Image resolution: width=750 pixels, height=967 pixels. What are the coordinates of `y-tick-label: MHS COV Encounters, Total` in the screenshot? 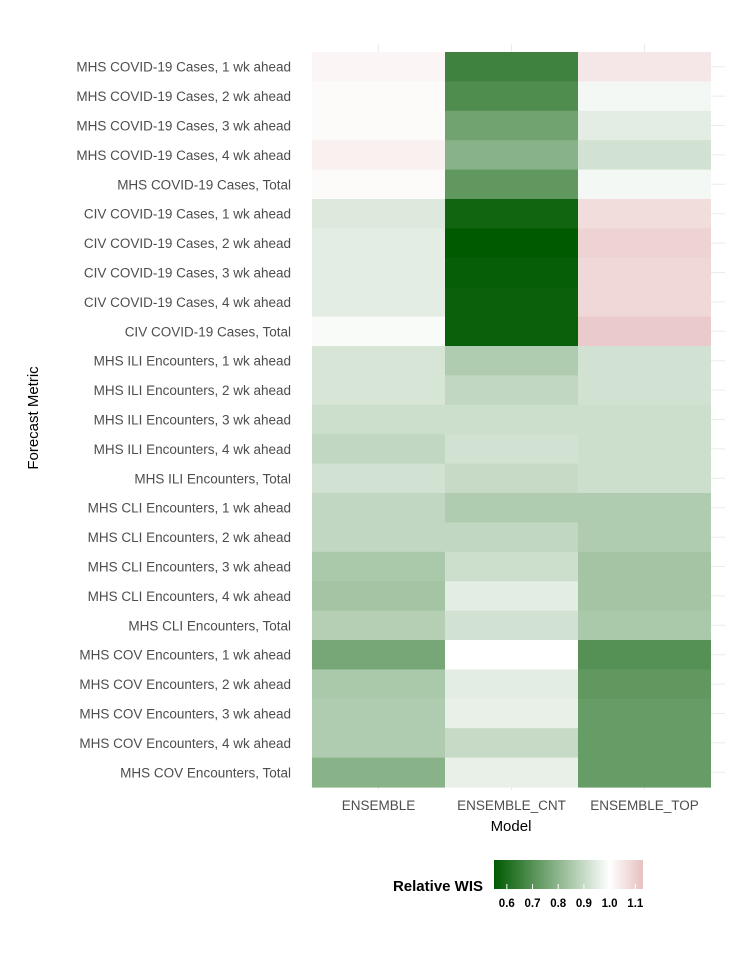 It's located at (205, 772).